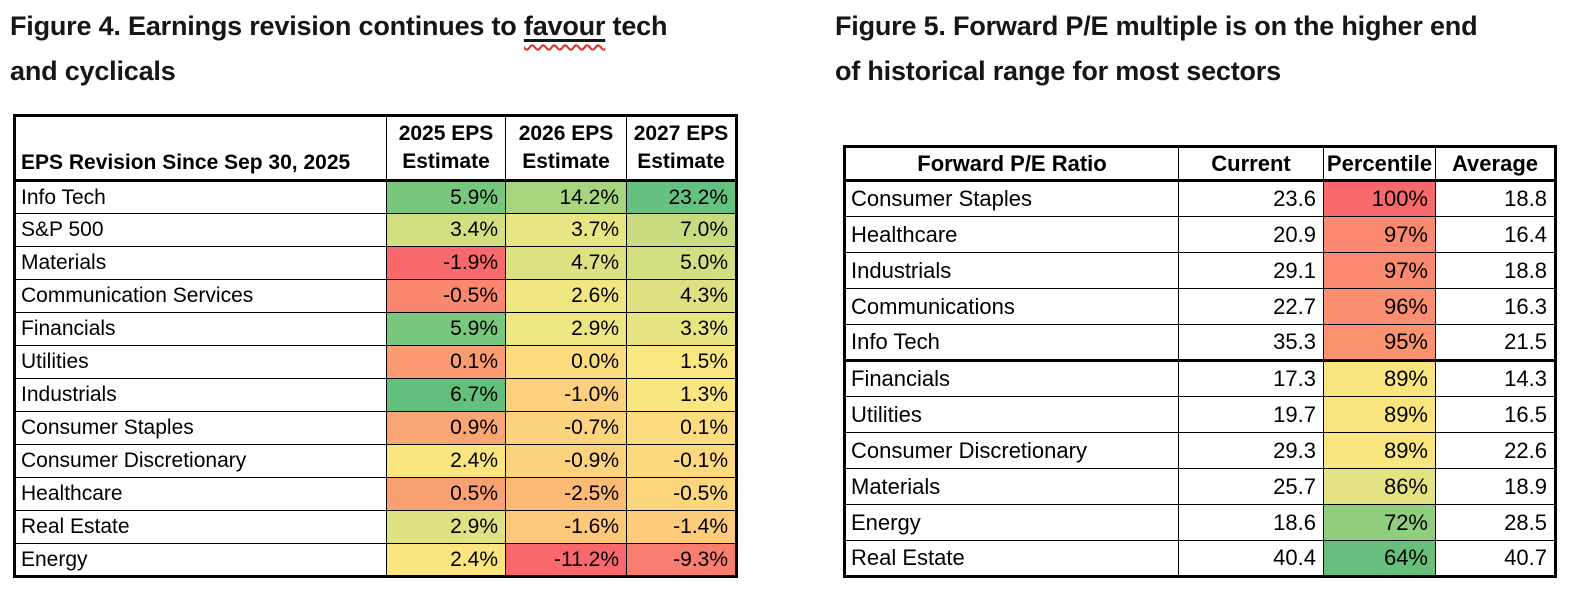 This screenshot has width=1594, height=595. I want to click on table-row: Healthcare 0.5% -2.5% -0.5%, so click(375, 494).